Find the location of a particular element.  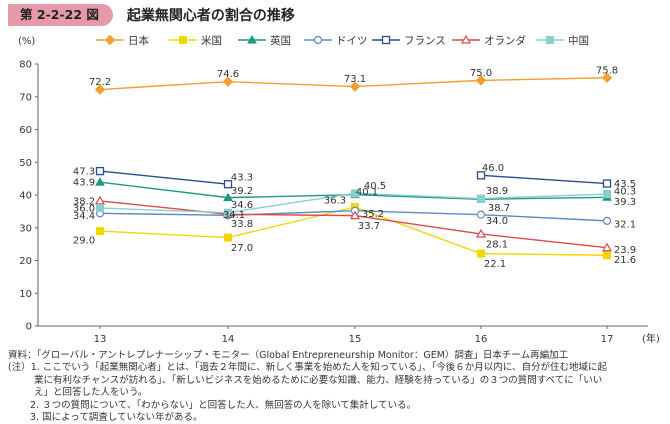

y-tick-label: 30 is located at coordinates (25, 228).